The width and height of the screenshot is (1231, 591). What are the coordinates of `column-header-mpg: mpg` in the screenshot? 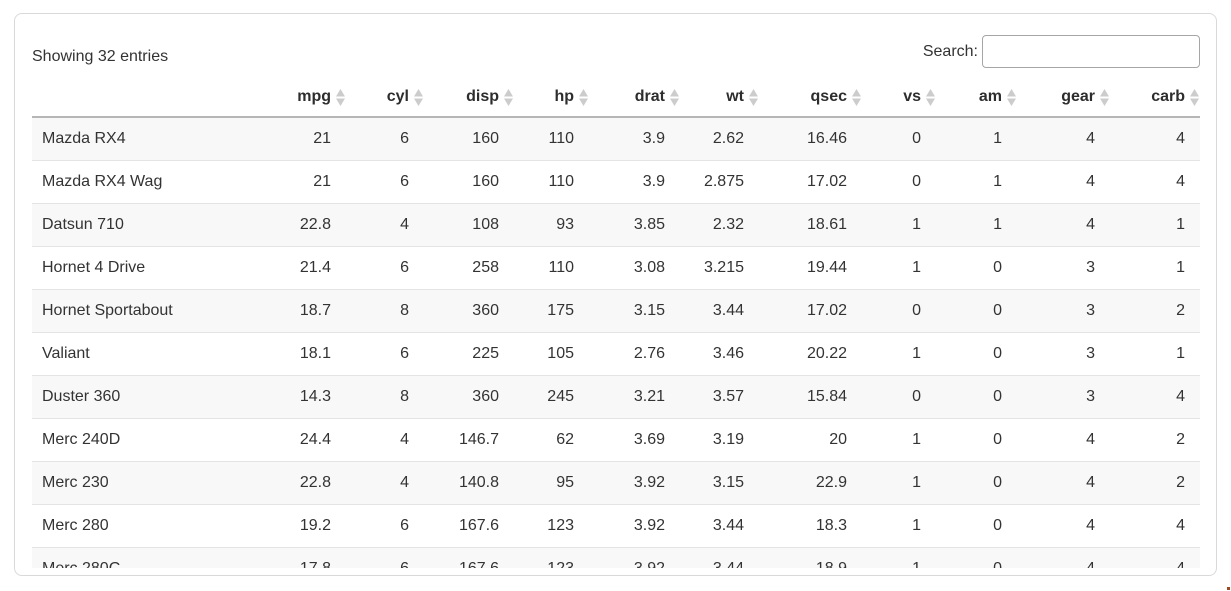 It's located at (309, 99).